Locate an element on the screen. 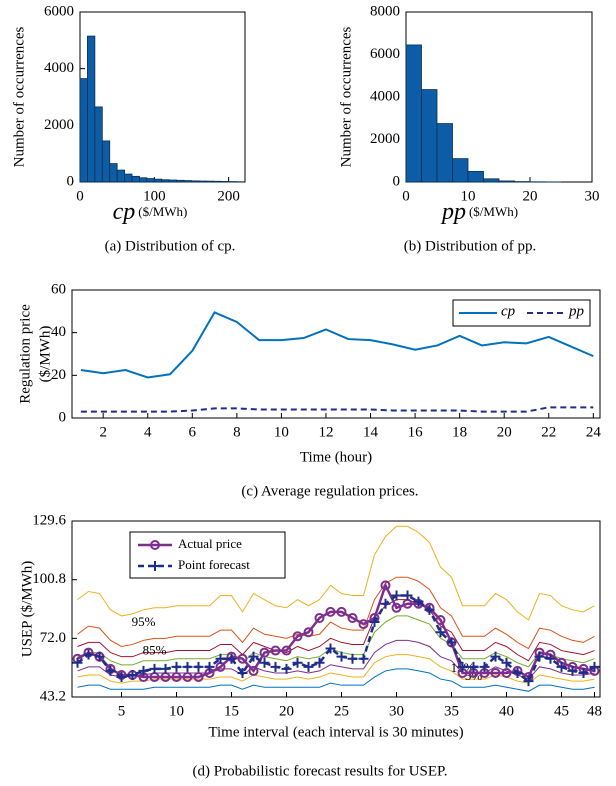 The image size is (616, 786). quantile-label: 85% is located at coordinates (155, 649).